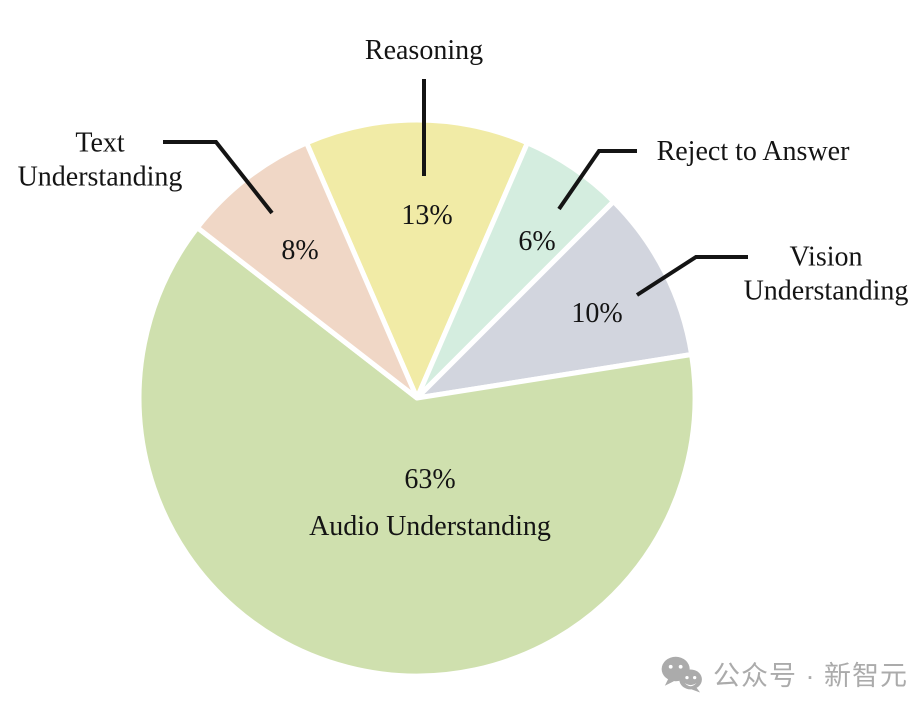  I want to click on leader-line-reject-to-answer, so click(597, 180).